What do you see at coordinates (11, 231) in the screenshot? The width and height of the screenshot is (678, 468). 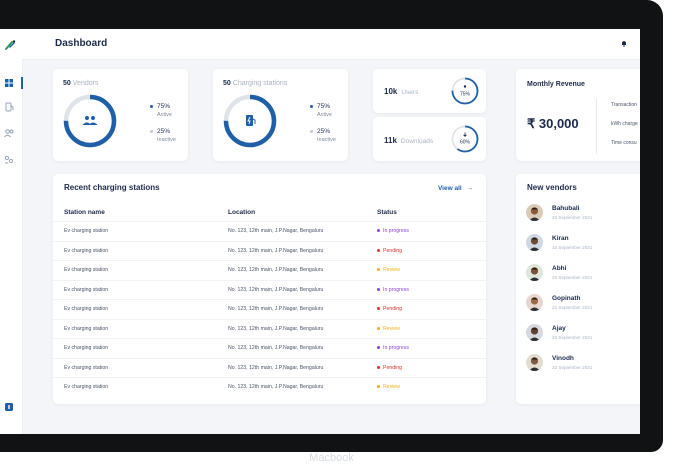 I see `sidebar` at bounding box center [11, 231].